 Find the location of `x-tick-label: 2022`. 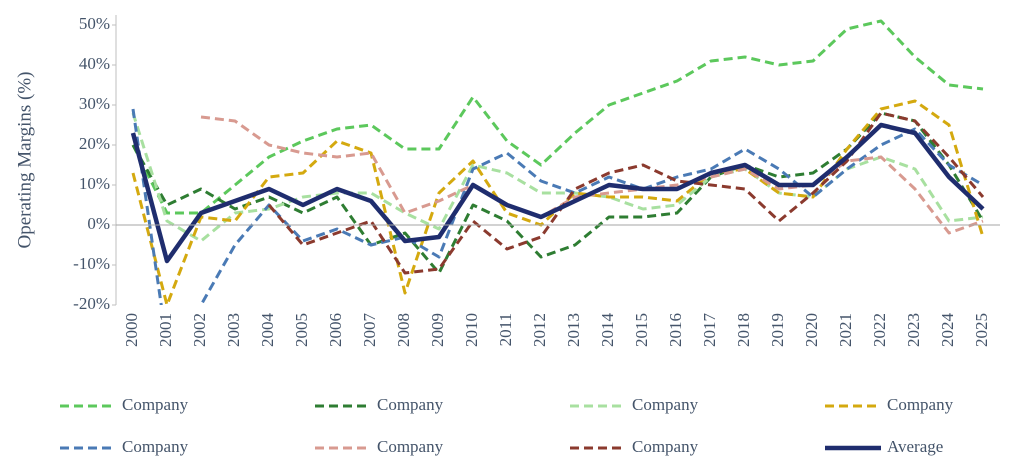

x-tick-label: 2022 is located at coordinates (879, 330).